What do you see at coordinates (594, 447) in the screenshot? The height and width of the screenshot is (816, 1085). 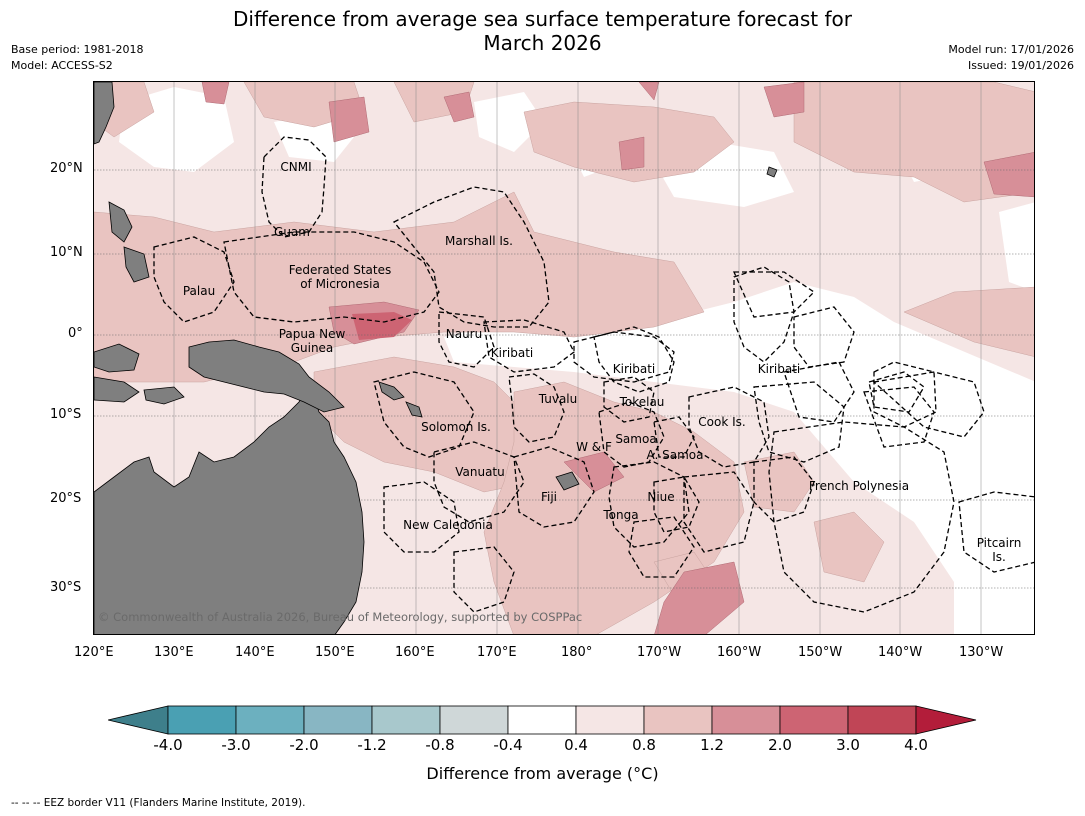 I see `place-wallis-futuna: W & F` at bounding box center [594, 447].